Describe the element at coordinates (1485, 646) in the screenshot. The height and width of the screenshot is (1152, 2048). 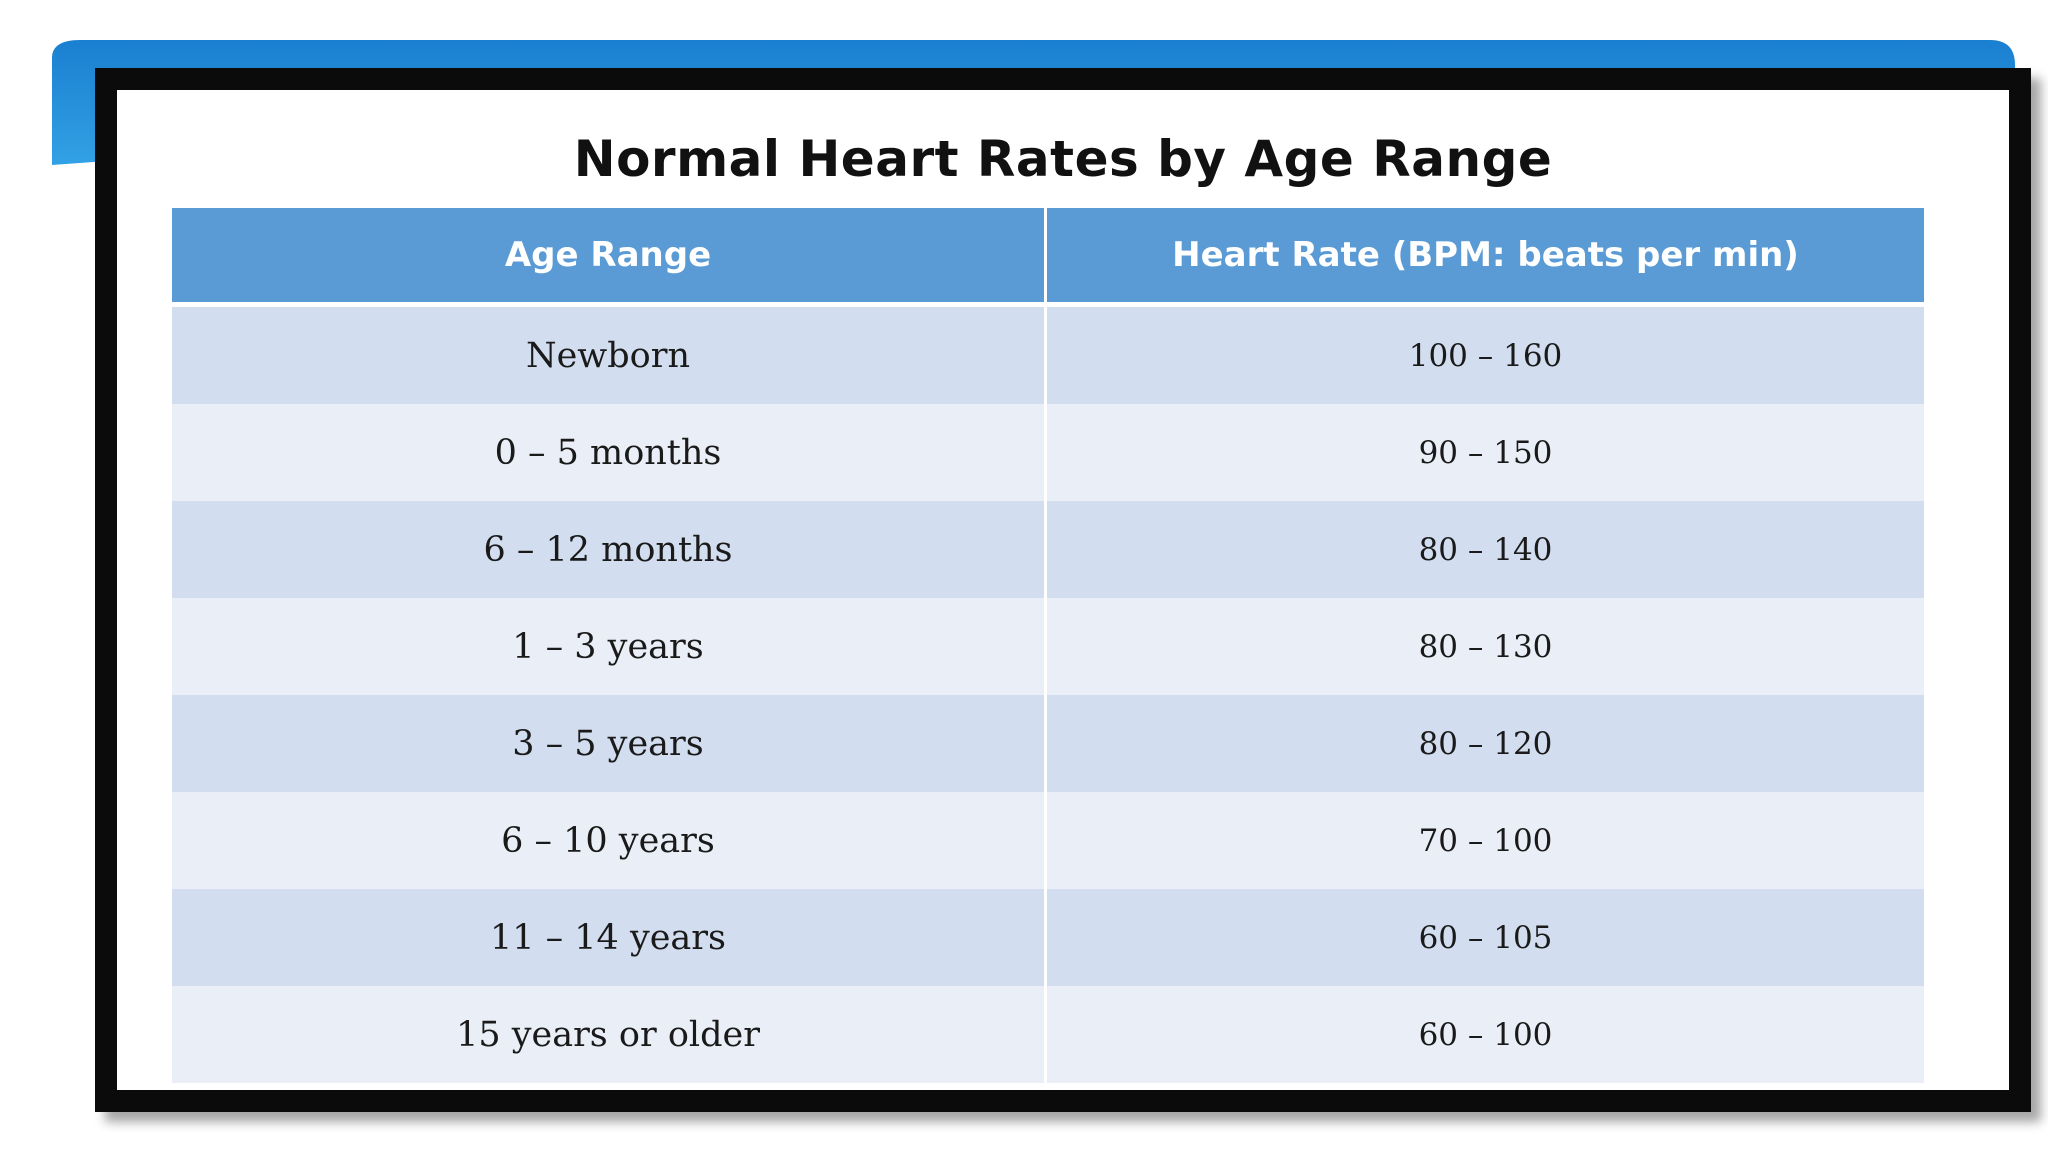
I see `heart-rate-cell: 80 – 130` at that location.